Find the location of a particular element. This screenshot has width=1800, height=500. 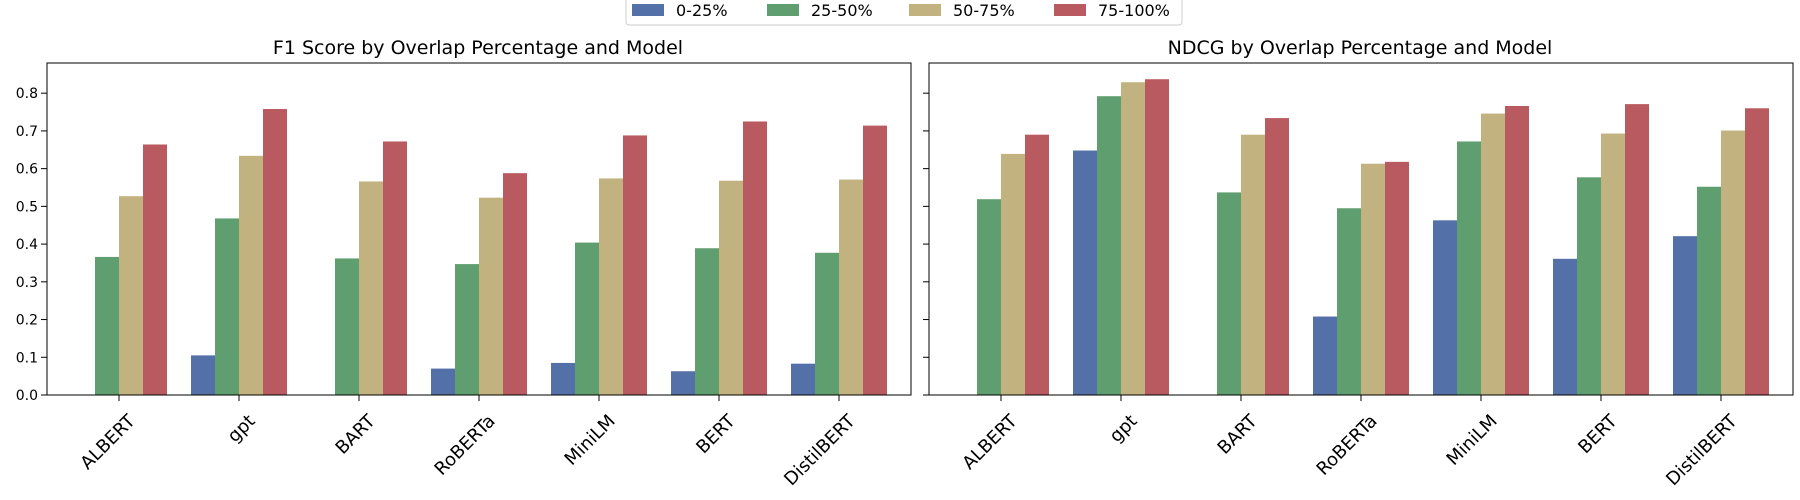

y-tick-label: 0.4 is located at coordinates (27, 245).